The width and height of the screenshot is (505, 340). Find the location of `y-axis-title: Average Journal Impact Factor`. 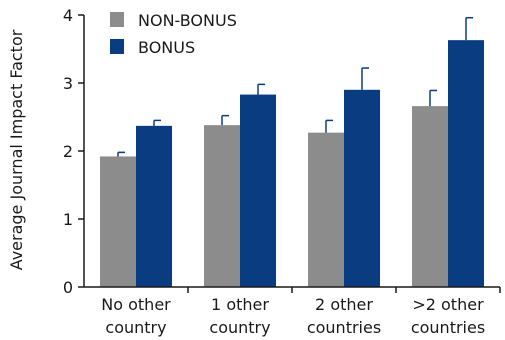

y-axis-title: Average Journal Impact Factor is located at coordinates (16, 149).